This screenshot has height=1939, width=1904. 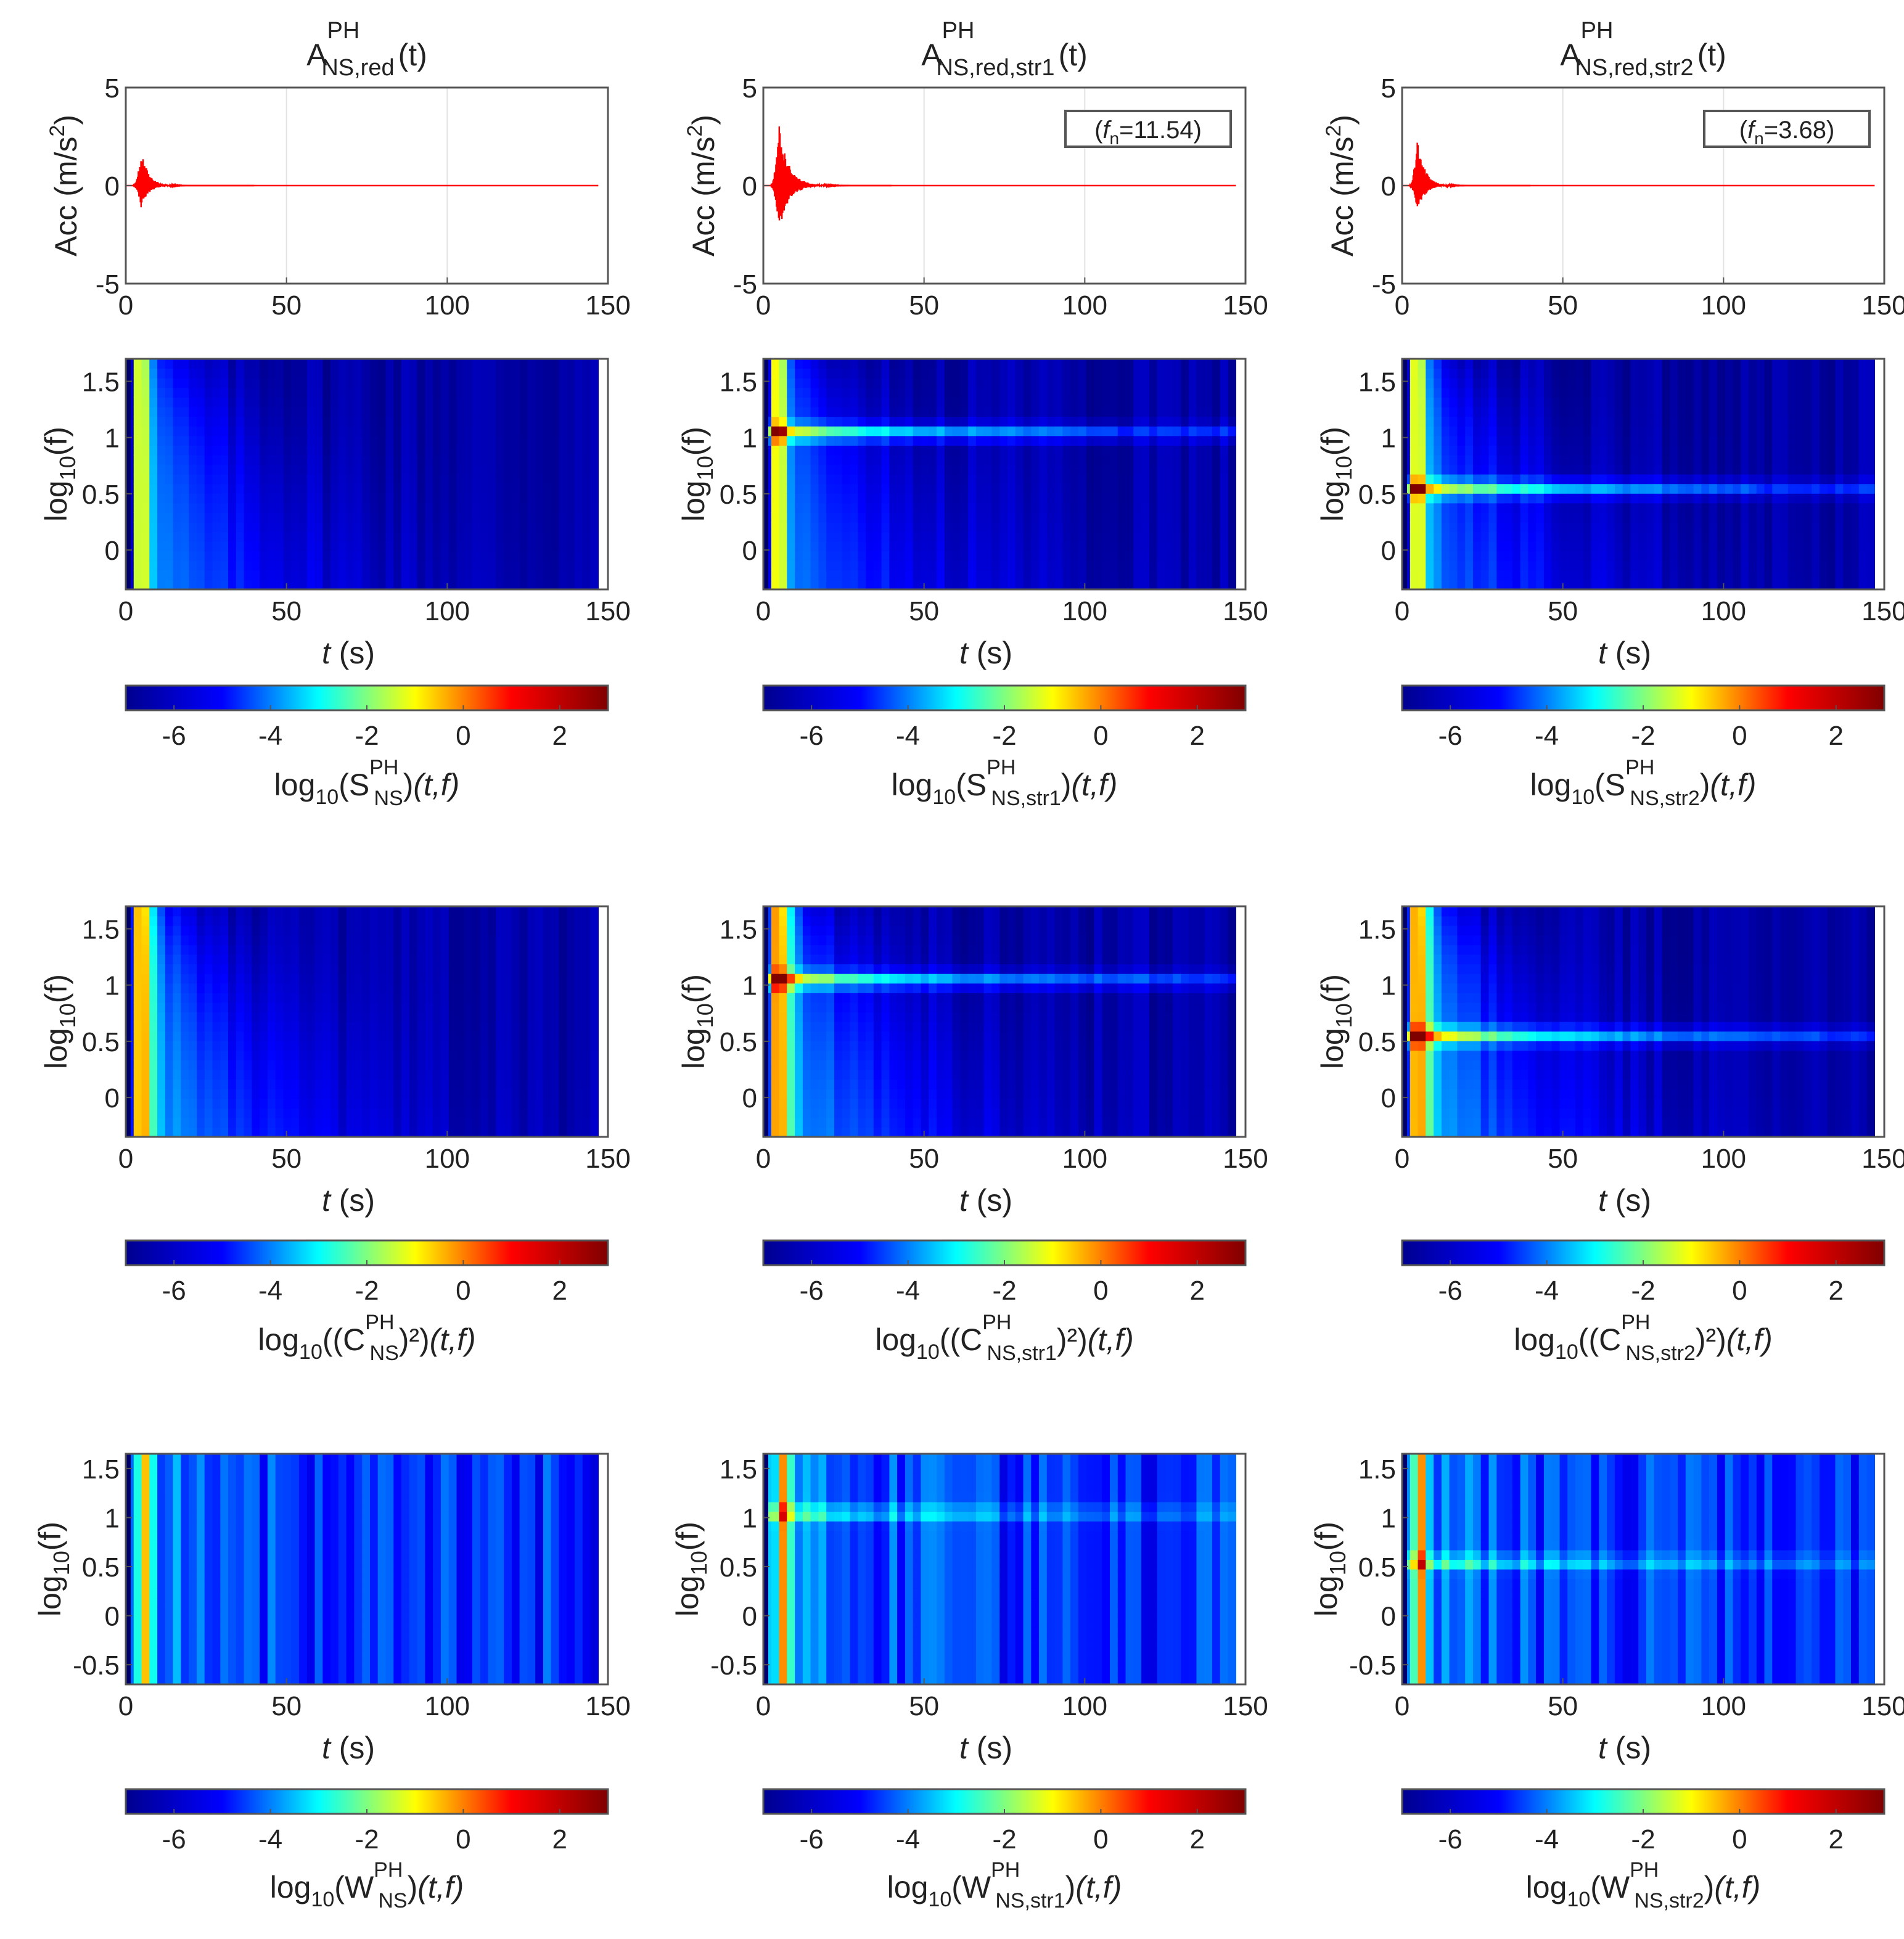 What do you see at coordinates (1743, 130) in the screenshot?
I see `fn-open: (` at bounding box center [1743, 130].